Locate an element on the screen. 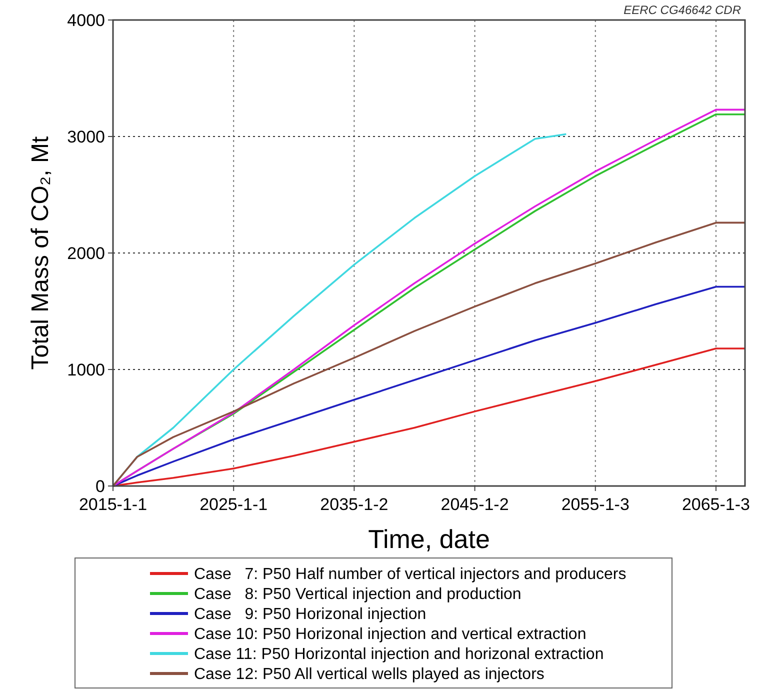  x-axis-title: Time, date is located at coordinates (429, 539).